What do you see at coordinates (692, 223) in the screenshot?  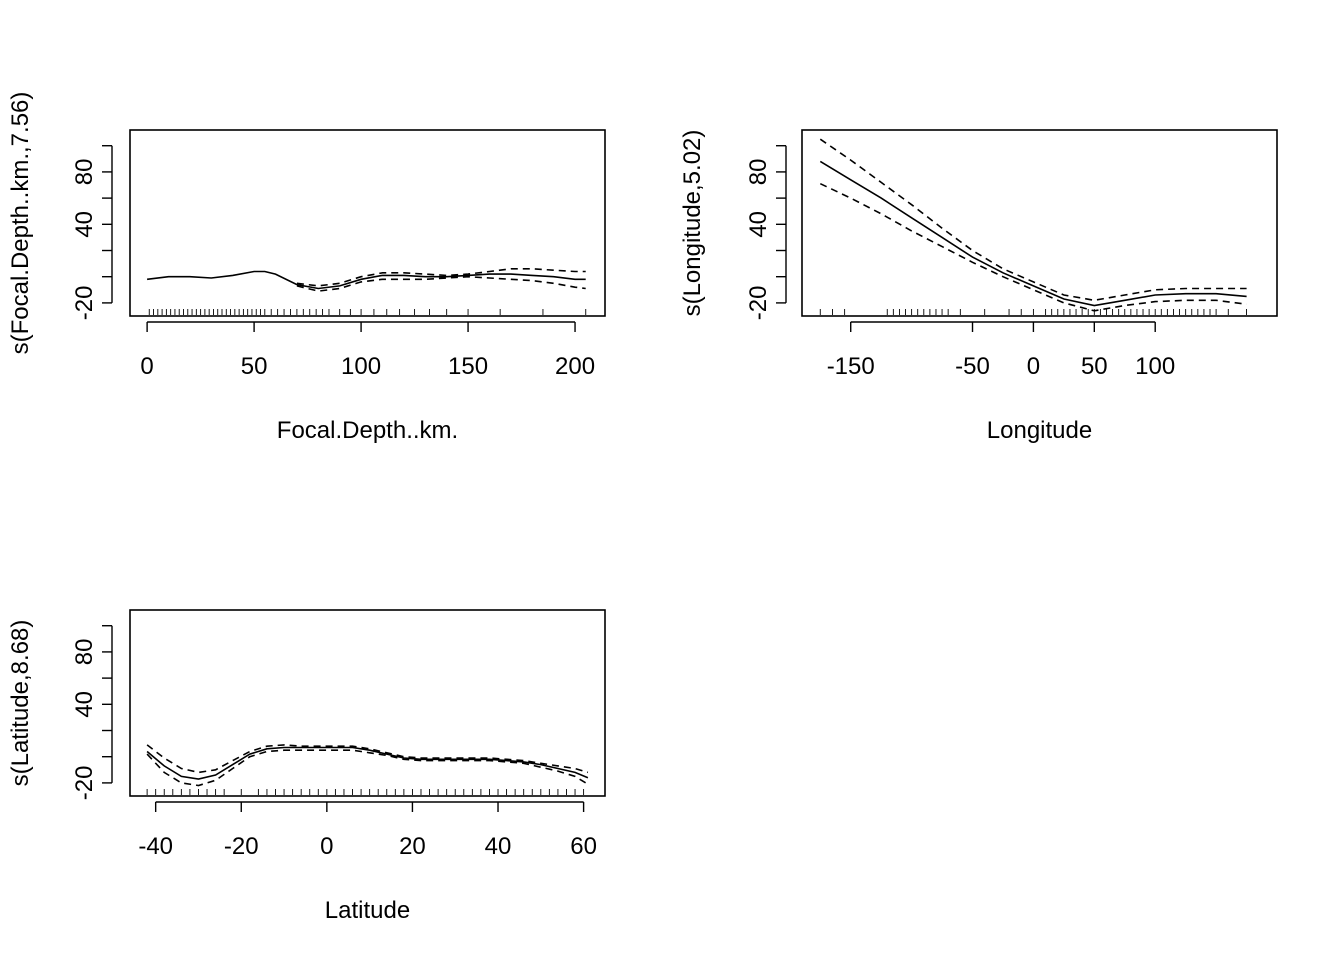 I see `y-axis-title: s(Longitude,5.02)` at bounding box center [692, 223].